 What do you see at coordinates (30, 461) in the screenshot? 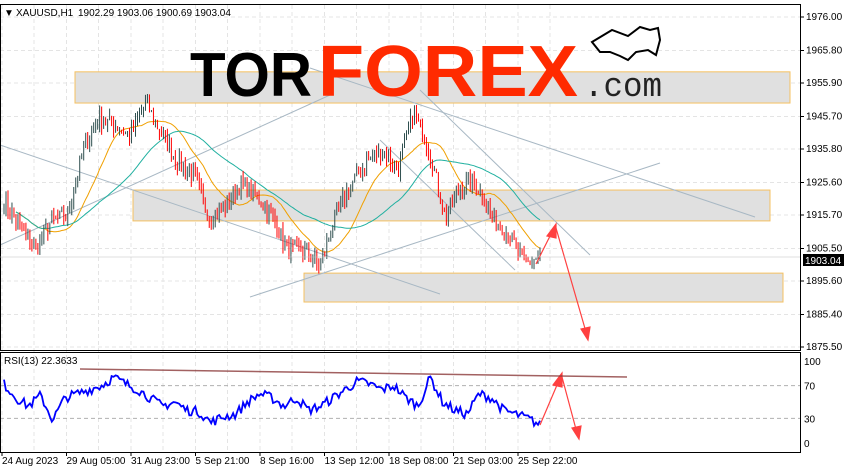
I see `time-tick: 24 Aug 2023` at bounding box center [30, 461].